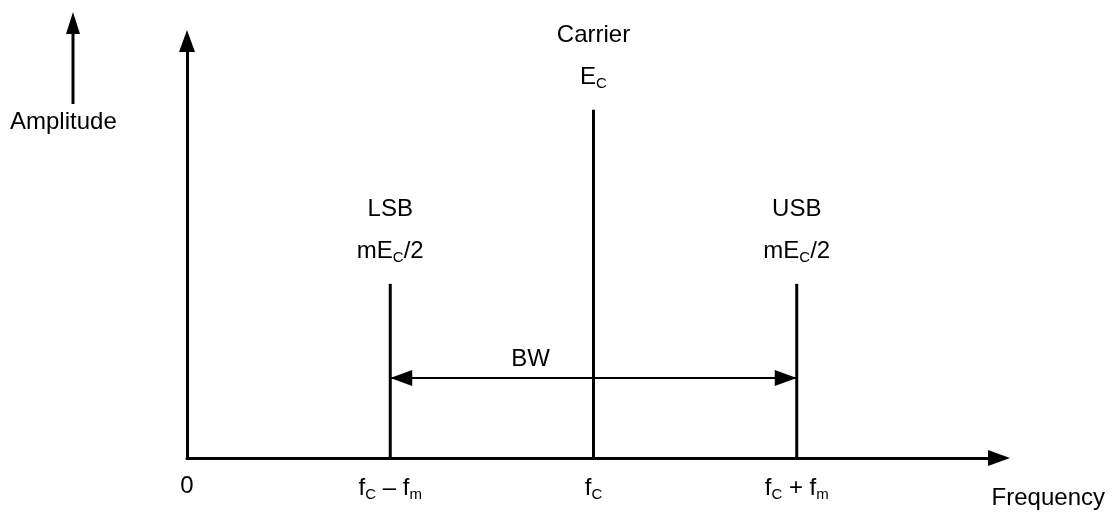 This screenshot has width=1115, height=516. Describe the element at coordinates (593, 34) in the screenshot. I see `annotation: Carrier` at that location.